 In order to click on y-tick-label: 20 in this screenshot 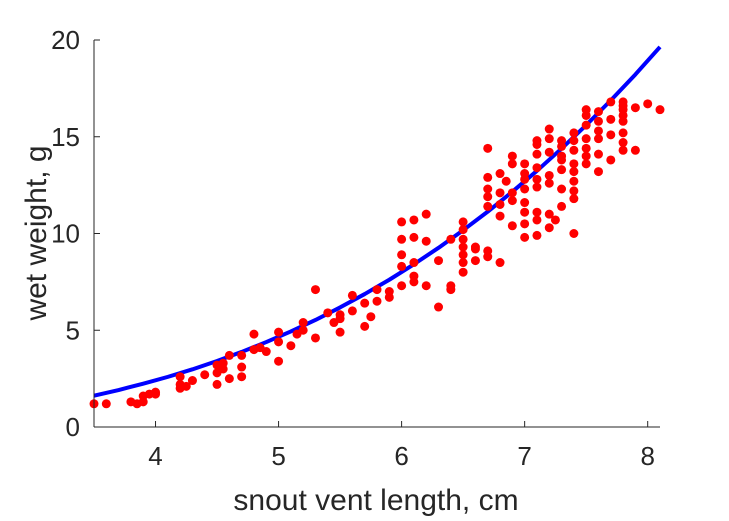, I will do `click(65, 40)`.